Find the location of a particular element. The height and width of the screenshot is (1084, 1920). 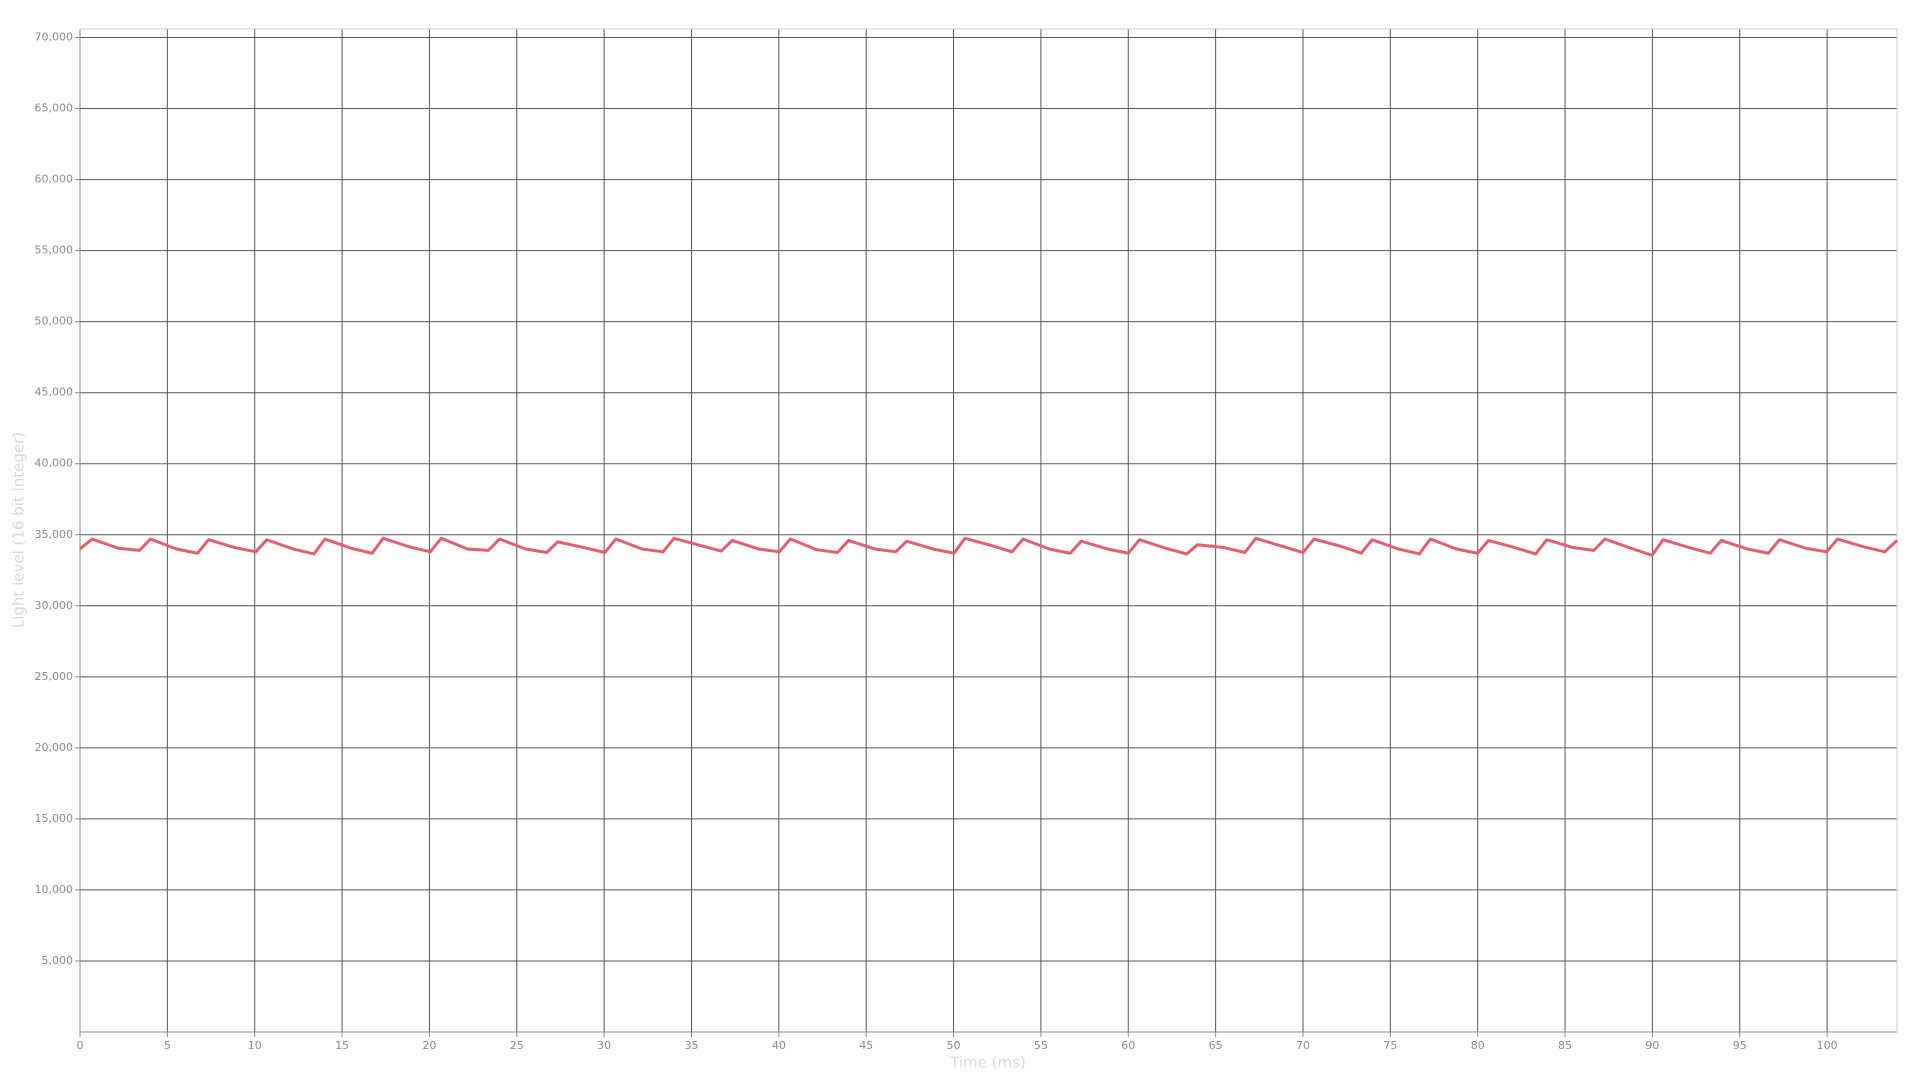

x-tick-label: 30 is located at coordinates (604, 1045).